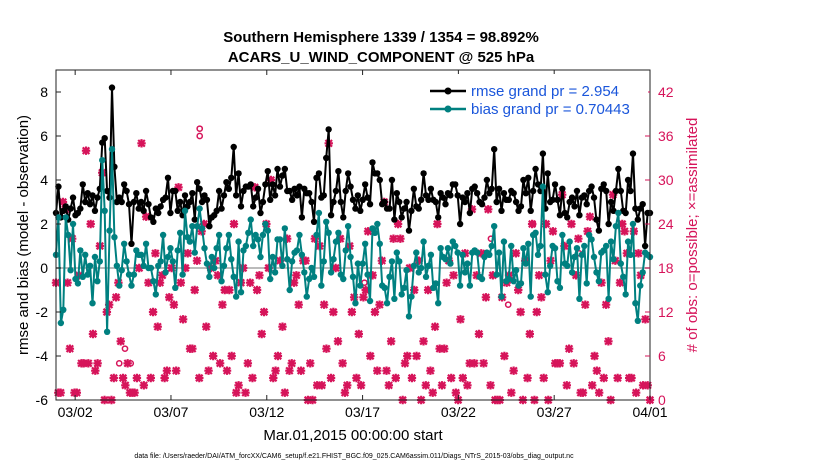 The height and width of the screenshot is (470, 830). I want to click on chart-subtitle: ACARS_U_WIND_COMPONENT @ 525 hPa, so click(381, 57).